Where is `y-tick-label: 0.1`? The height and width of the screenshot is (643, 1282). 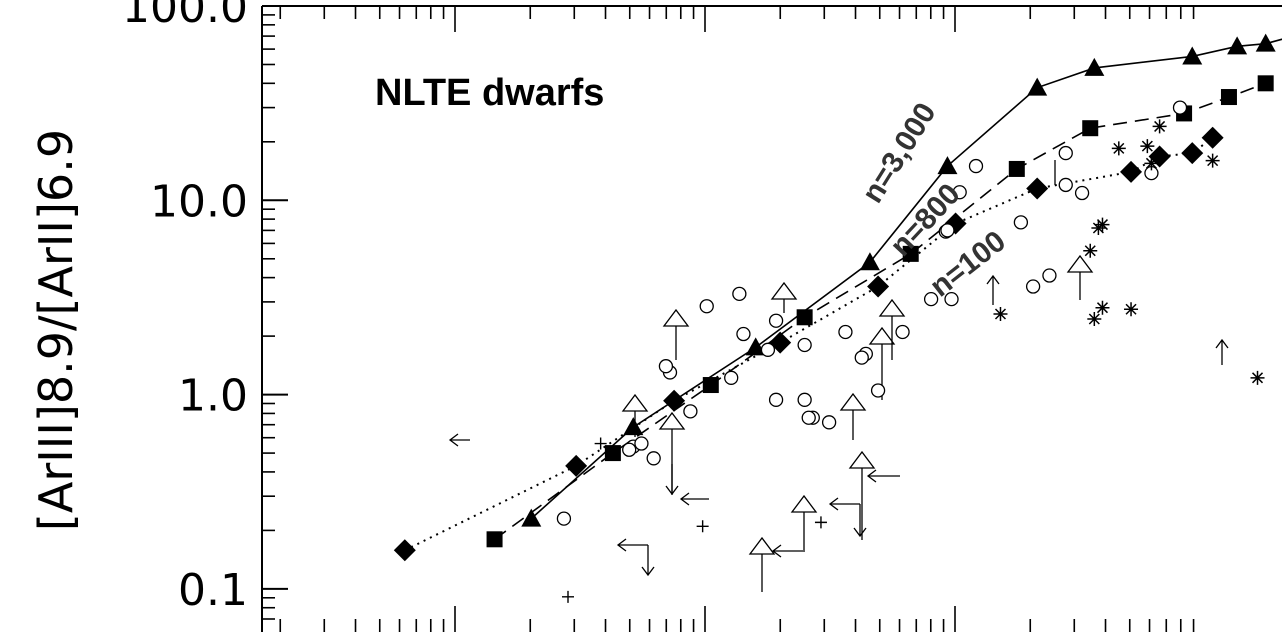
y-tick-label: 0.1 is located at coordinates (213, 590).